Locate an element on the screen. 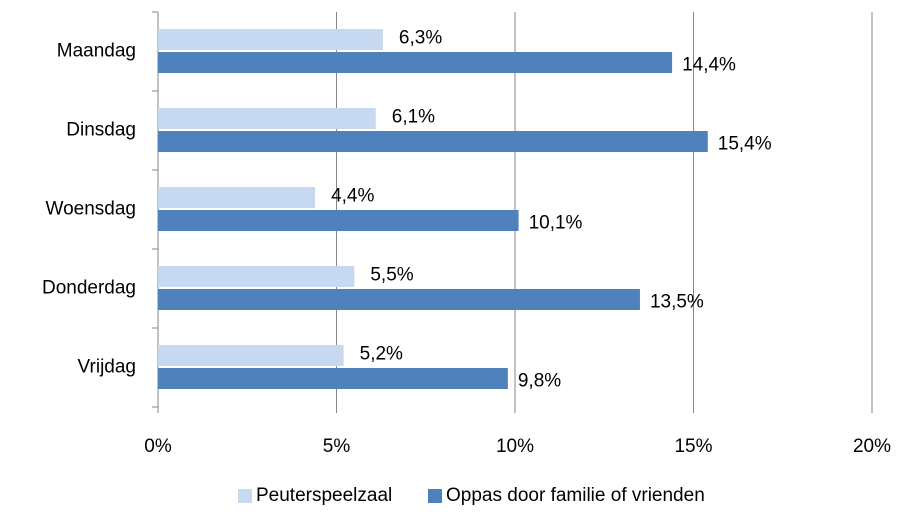 The width and height of the screenshot is (900, 512). value-label: 5,5% is located at coordinates (391, 275).